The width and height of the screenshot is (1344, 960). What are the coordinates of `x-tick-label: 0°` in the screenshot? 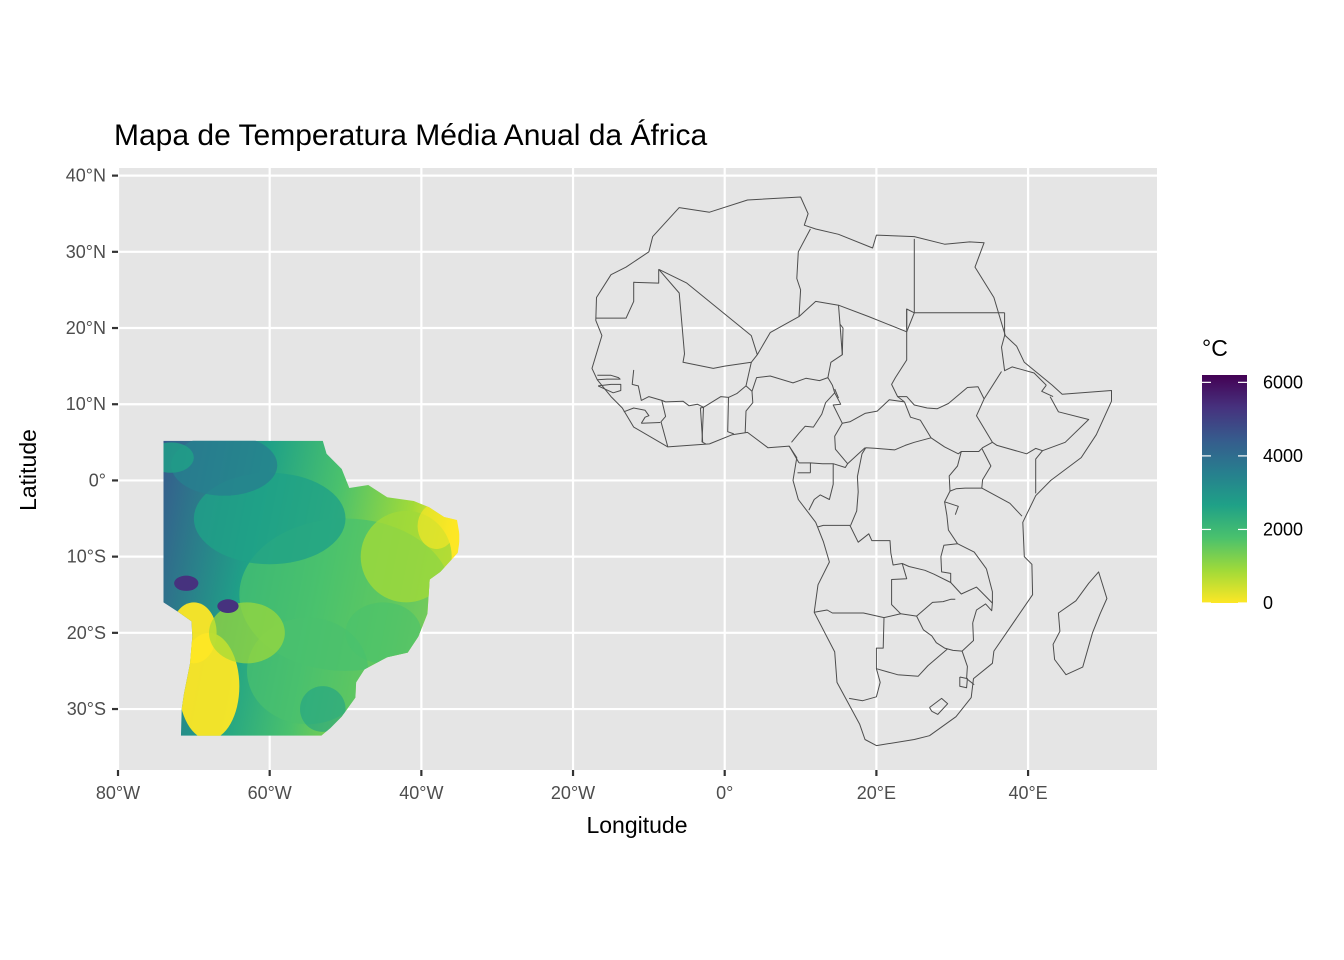 It's located at (724, 793).